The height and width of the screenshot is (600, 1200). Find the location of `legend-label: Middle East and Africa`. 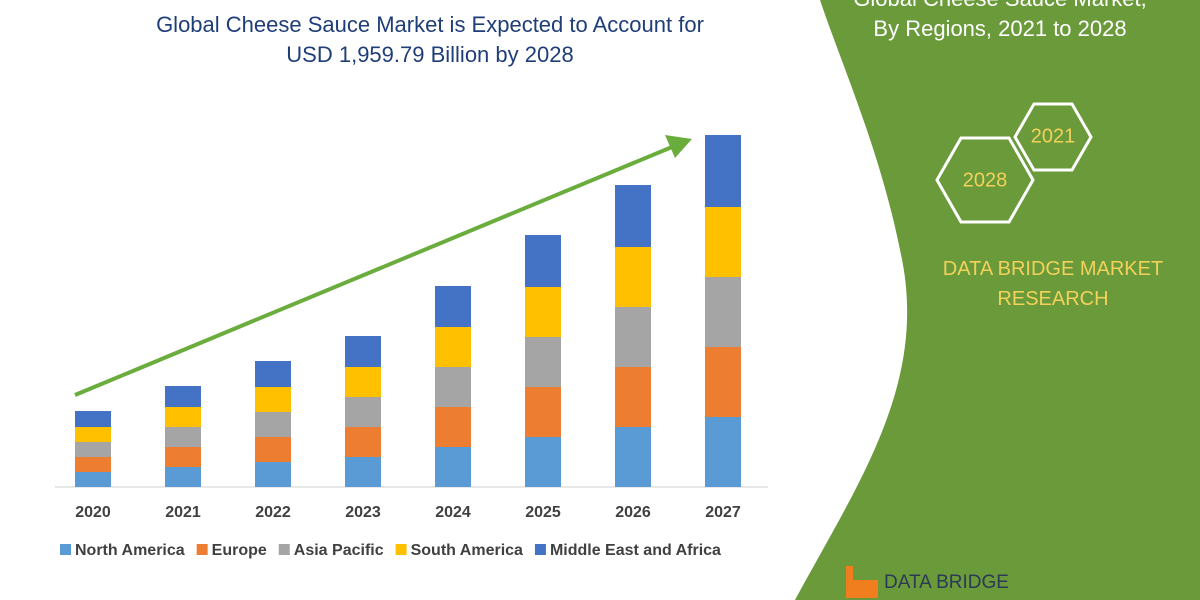

legend-label: Middle East and Africa is located at coordinates (635, 550).